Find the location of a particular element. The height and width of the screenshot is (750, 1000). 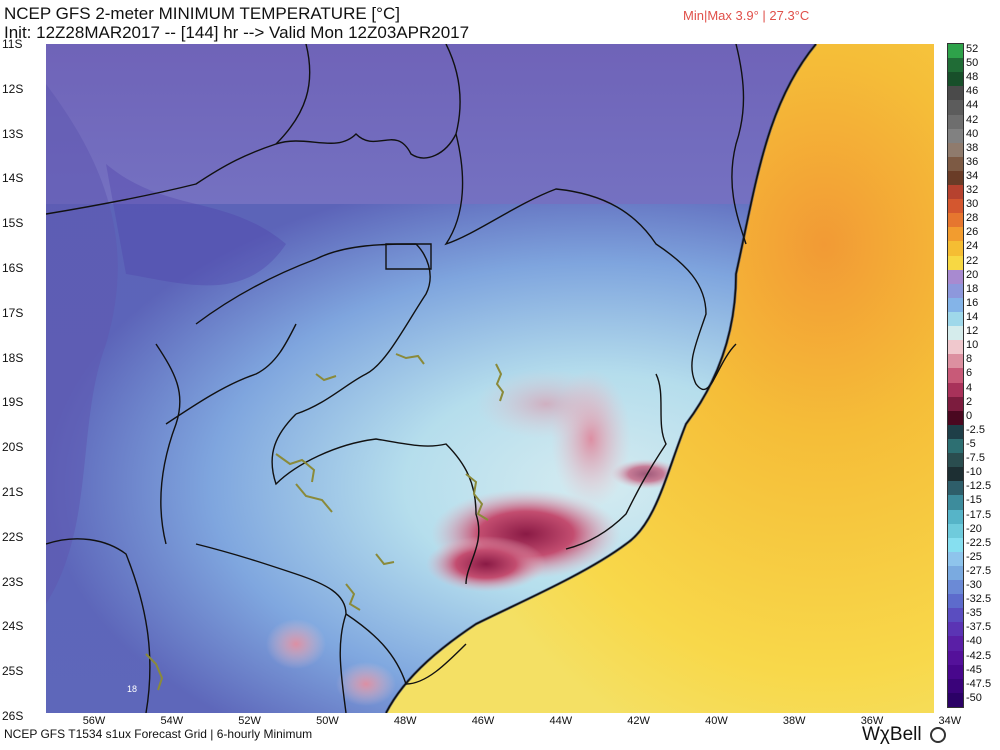

lon-label: 38W is located at coordinates (794, 721).